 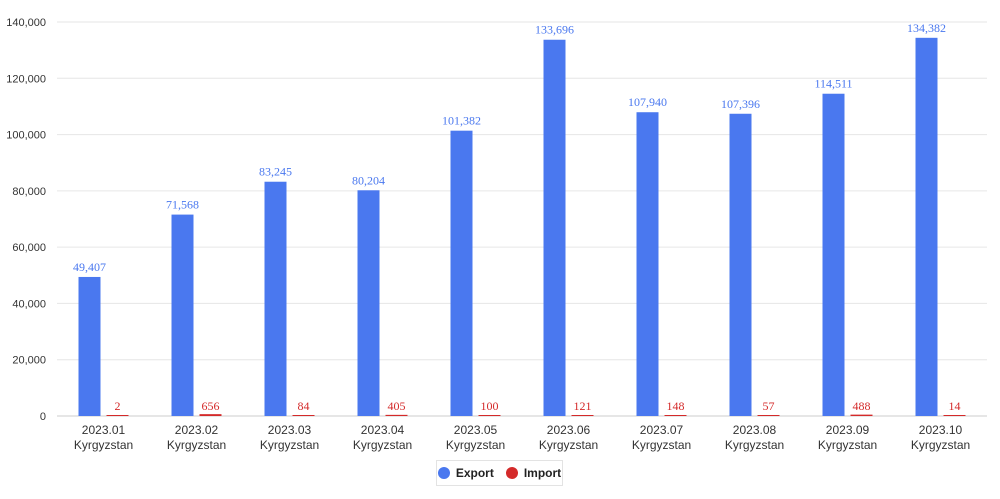 What do you see at coordinates (104, 430) in the screenshot?
I see `x-category-date: 2023.01` at bounding box center [104, 430].